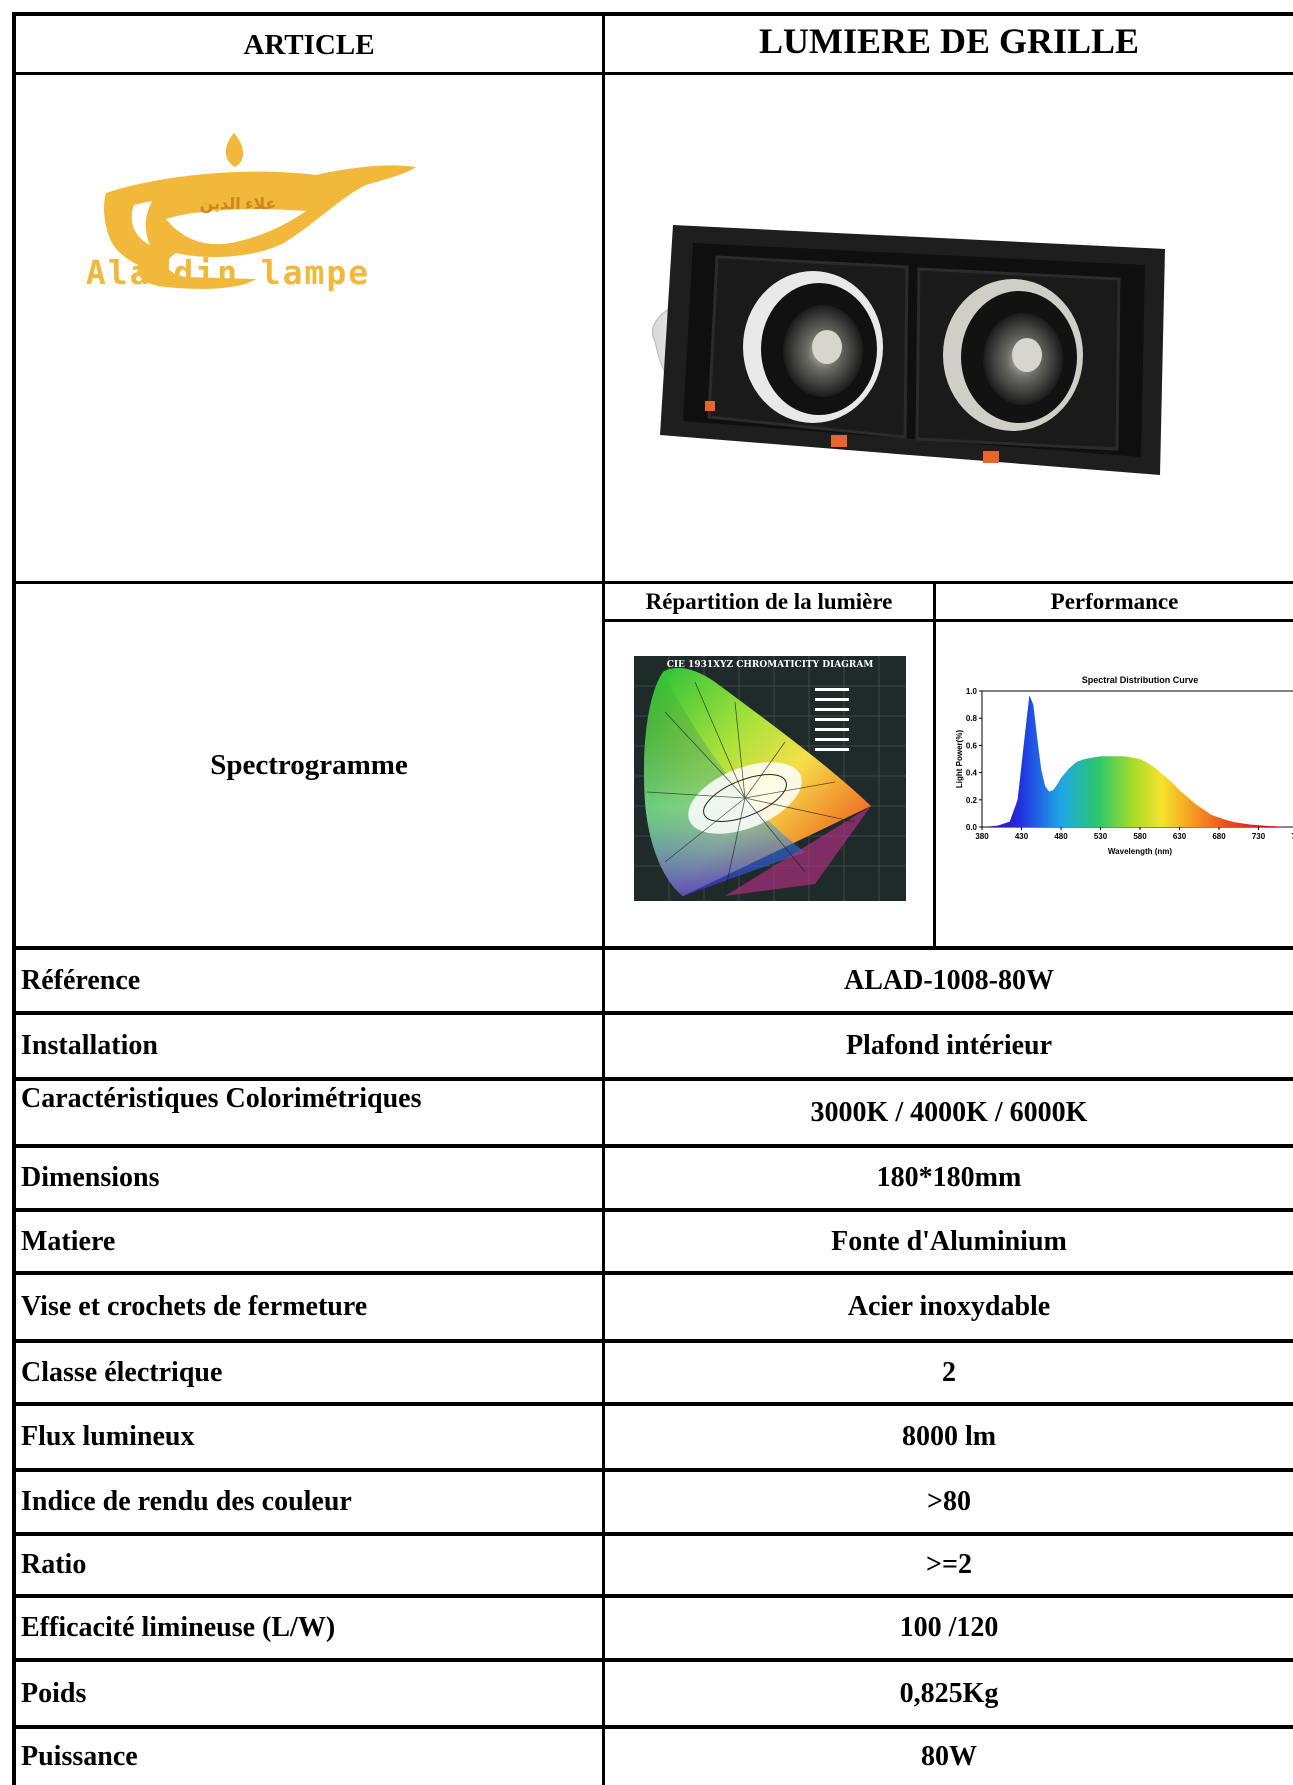 The width and height of the screenshot is (1293, 1785). I want to click on x-tick-label: 680, so click(1219, 836).